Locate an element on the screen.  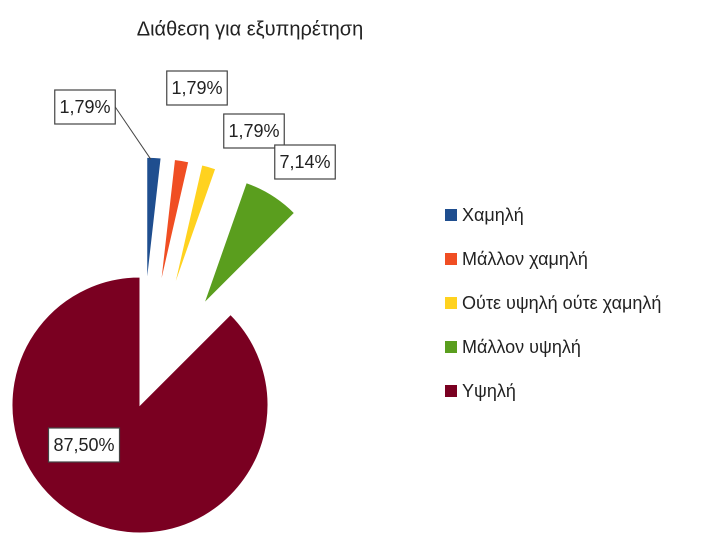
chart-title: Διάθεση για εξυπηρέτηση is located at coordinates (250, 29).